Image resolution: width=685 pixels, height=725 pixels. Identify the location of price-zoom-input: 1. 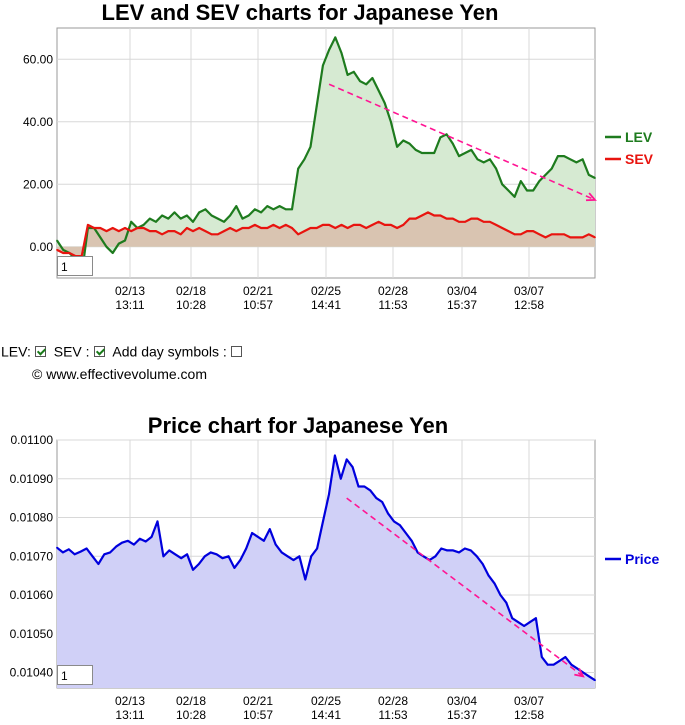
(75, 675).